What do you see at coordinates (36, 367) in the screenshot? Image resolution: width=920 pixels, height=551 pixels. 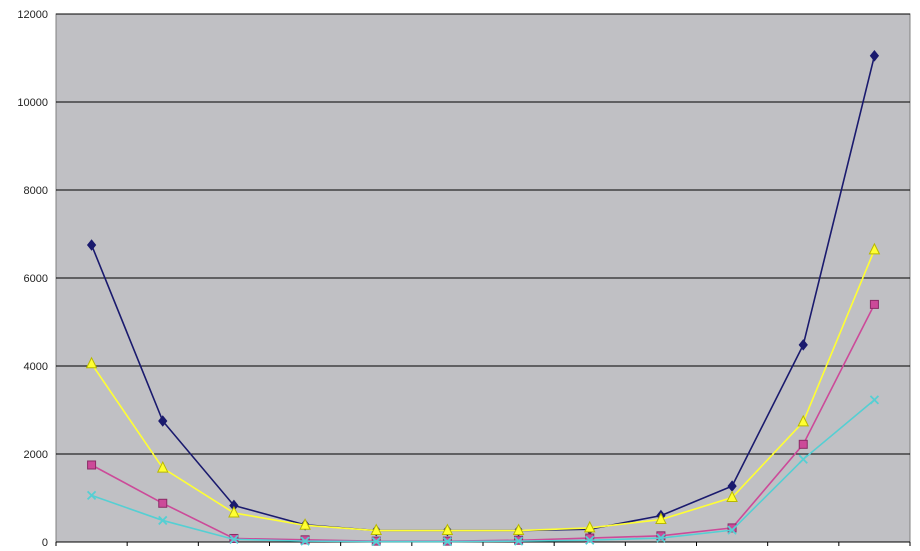 I see `y-tick-label: 4000` at bounding box center [36, 367].